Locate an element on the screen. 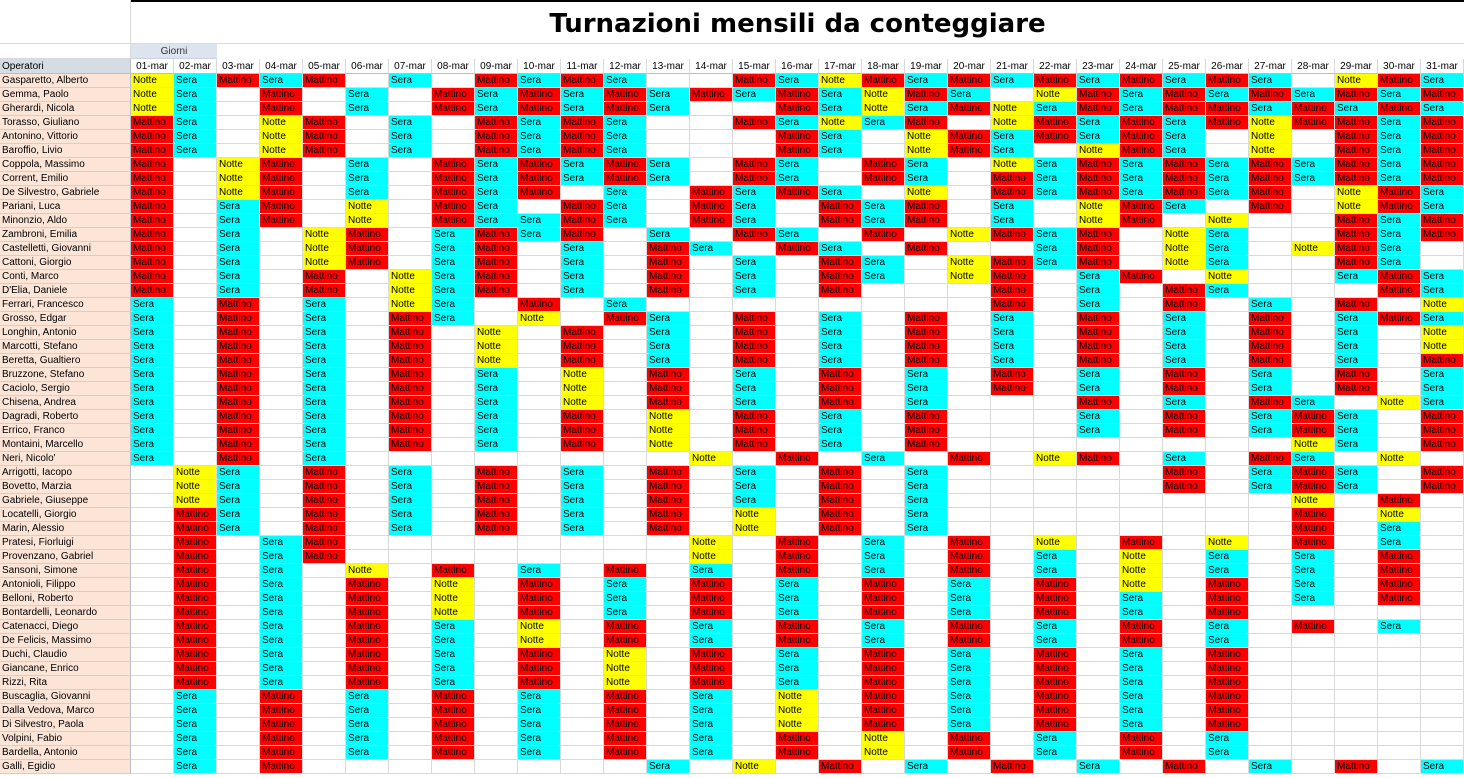  day-header: 02-mar is located at coordinates (195, 66).